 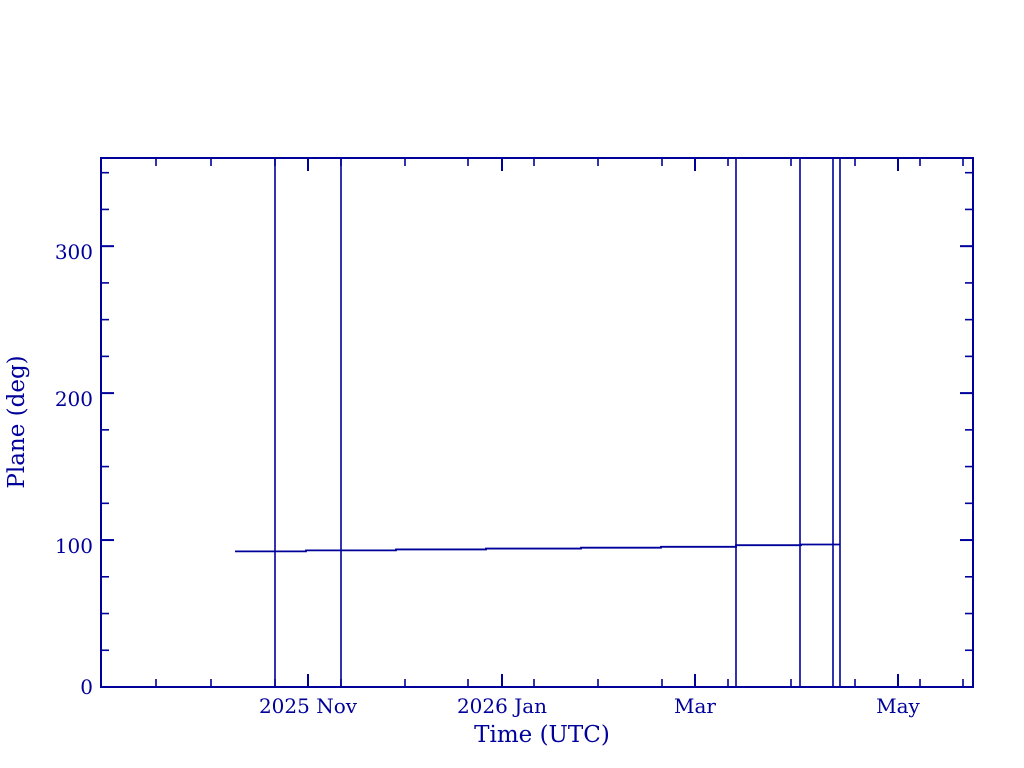 I want to click on y-tick-label-100: 100, so click(x=74, y=546).